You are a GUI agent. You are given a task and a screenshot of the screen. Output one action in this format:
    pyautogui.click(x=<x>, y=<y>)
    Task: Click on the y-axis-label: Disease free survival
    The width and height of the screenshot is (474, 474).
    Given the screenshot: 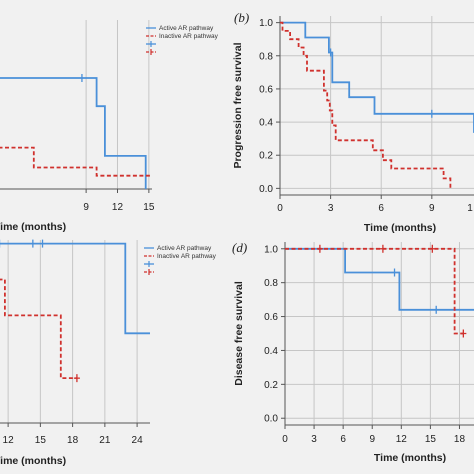 What is the action you would take?
    pyautogui.click(x=239, y=333)
    